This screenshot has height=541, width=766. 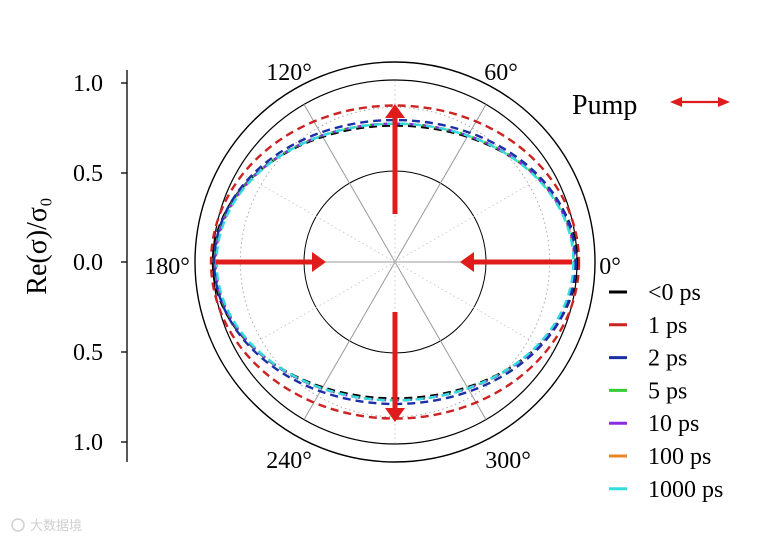 I want to click on legend-item: 1 ps, so click(x=648, y=326).